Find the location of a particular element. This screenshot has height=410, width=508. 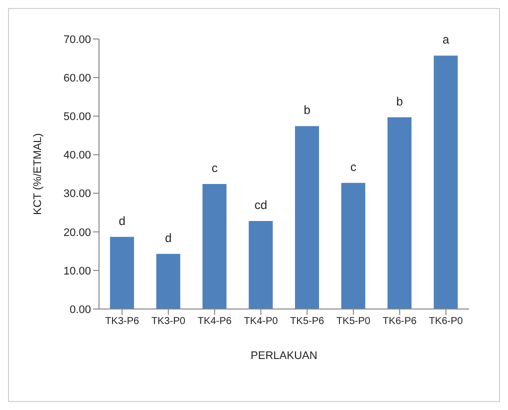

y-axis-title: KCT (%/ETMAL) is located at coordinates (38, 174).